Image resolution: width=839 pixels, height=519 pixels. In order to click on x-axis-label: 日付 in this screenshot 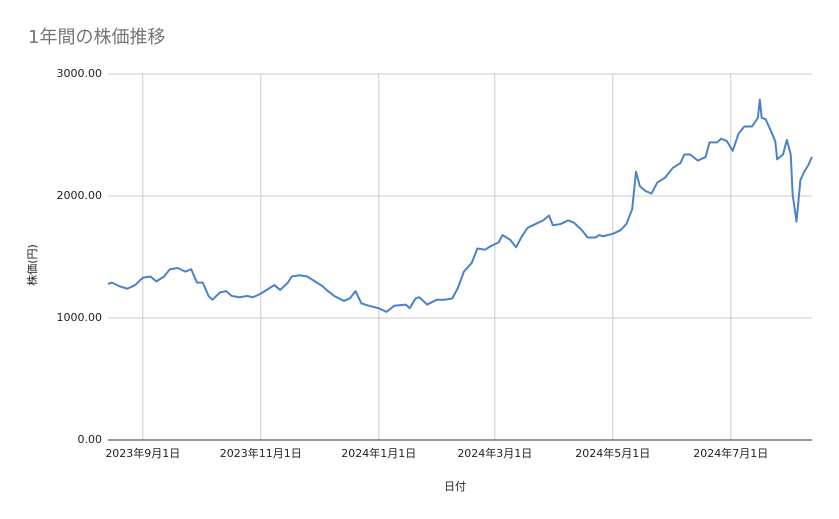, I will do `click(455, 486)`.